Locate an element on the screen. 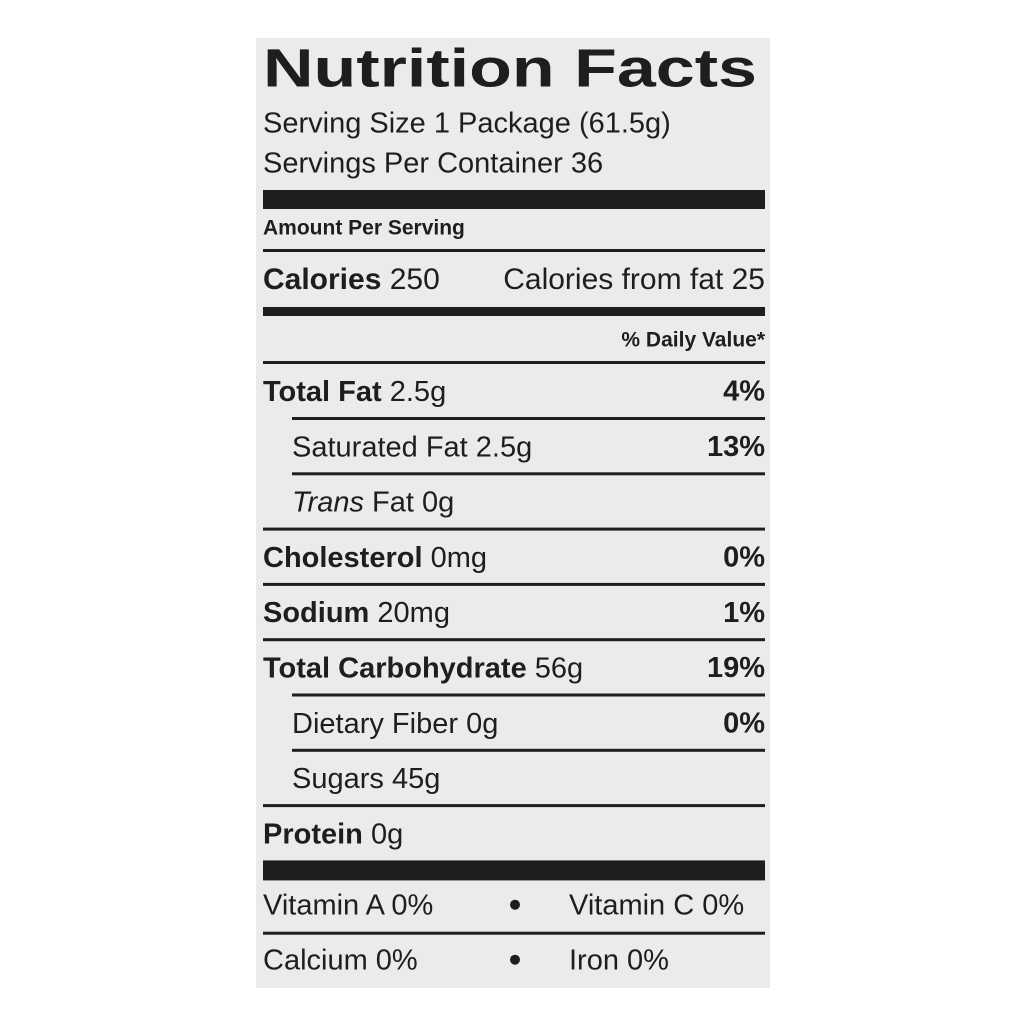  vitamin: Vitamin A 0% is located at coordinates (348, 905).